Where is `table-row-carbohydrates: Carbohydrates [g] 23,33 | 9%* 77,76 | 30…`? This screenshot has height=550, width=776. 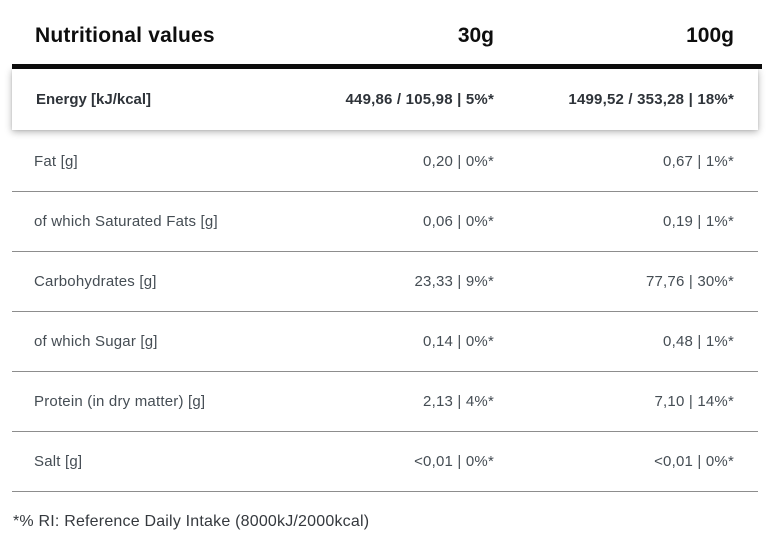 table-row-carbohydrates: Carbohydrates [g] 23,33 | 9%* 77,76 | 30… is located at coordinates (385, 282).